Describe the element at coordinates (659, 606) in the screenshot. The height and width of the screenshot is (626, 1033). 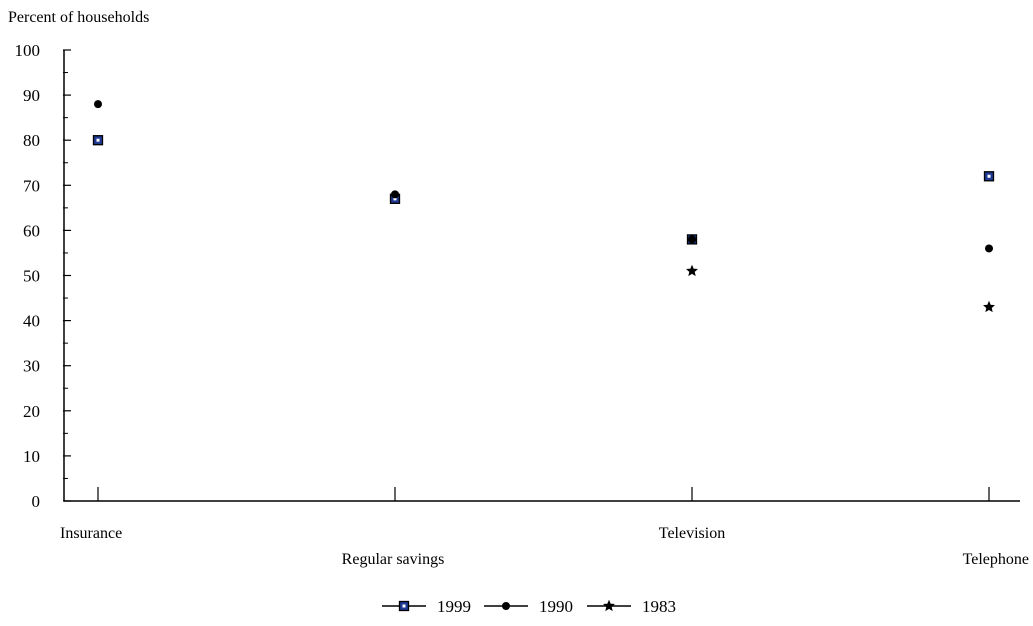
I see `legend-label: 1983` at that location.